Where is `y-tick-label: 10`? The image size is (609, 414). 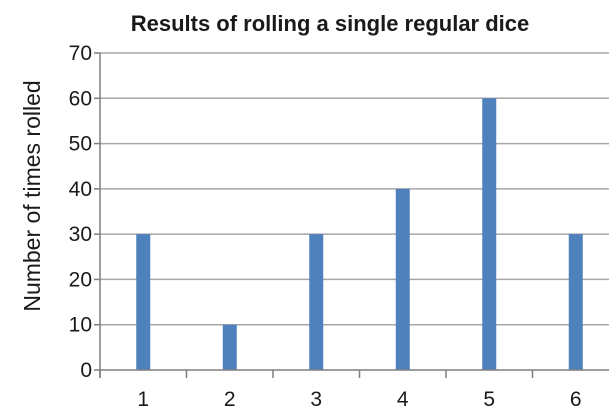 y-tick-label: 10 is located at coordinates (80, 325).